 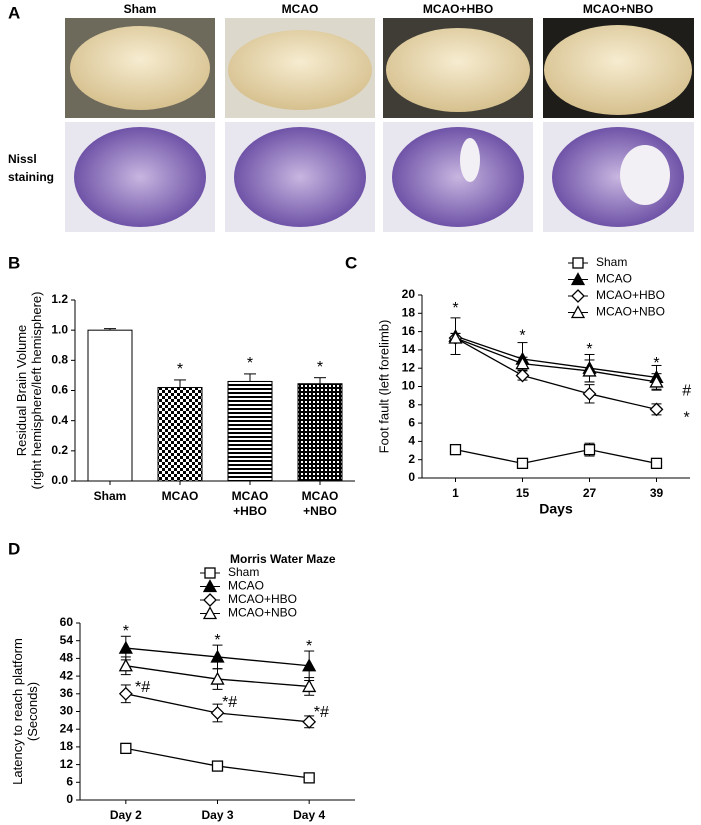 What do you see at coordinates (14, 12) in the screenshot?
I see `panel-label: A` at bounding box center [14, 12].